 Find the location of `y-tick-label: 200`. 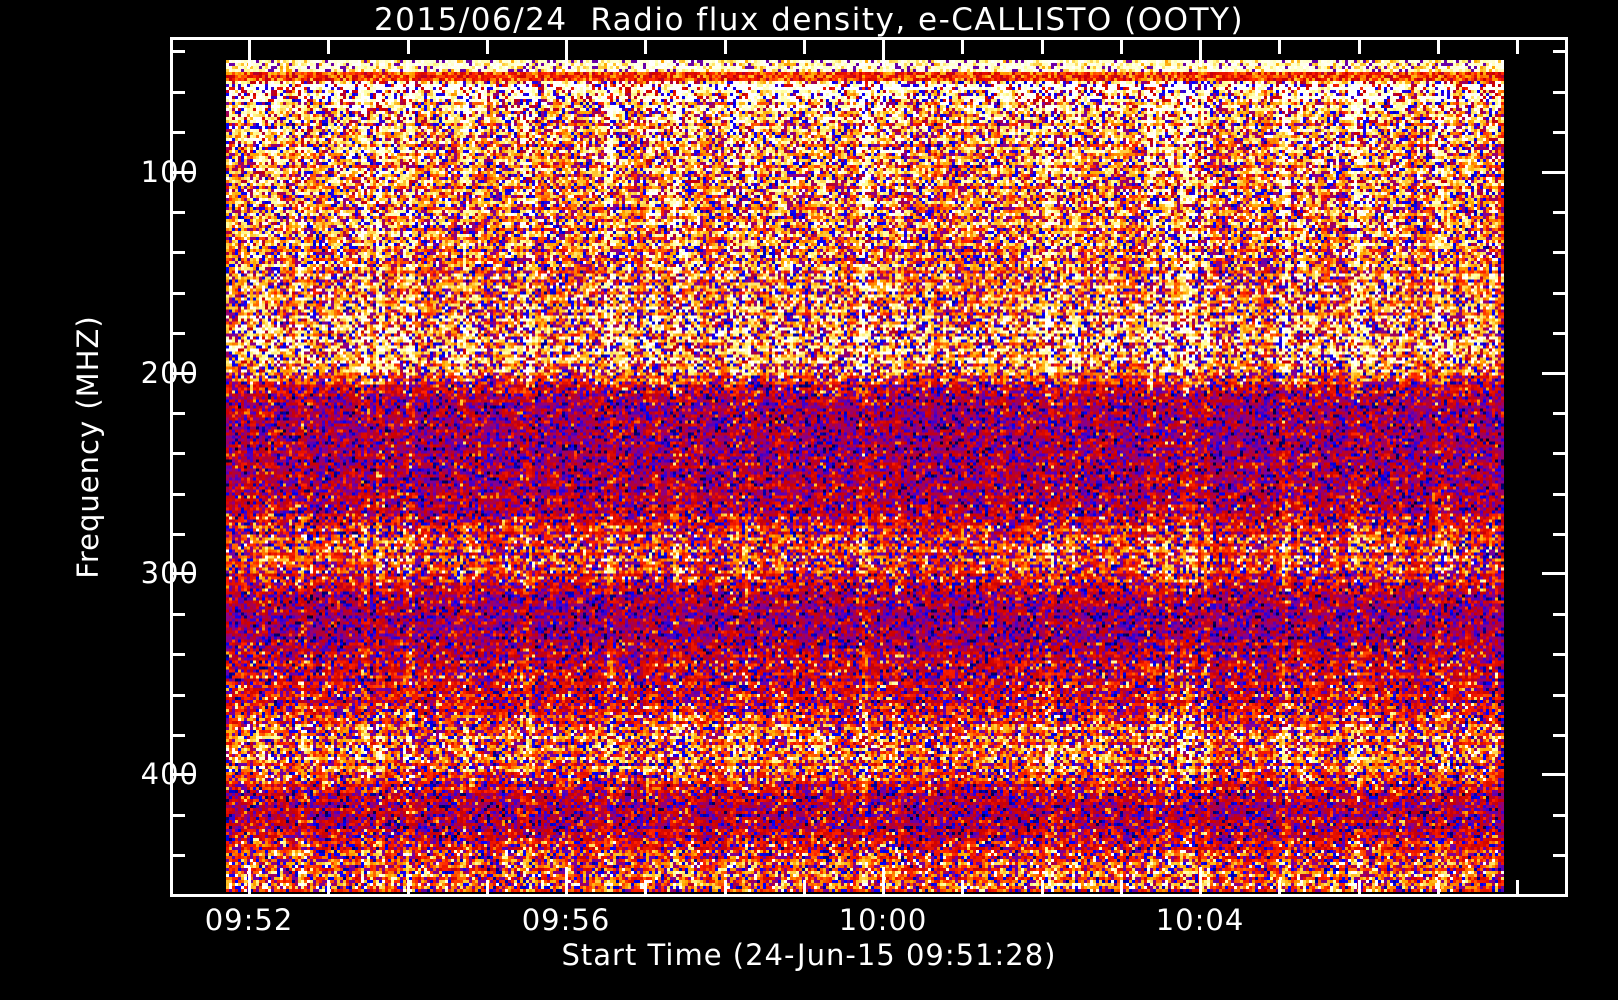

y-tick-label: 200 is located at coordinates (169, 373).